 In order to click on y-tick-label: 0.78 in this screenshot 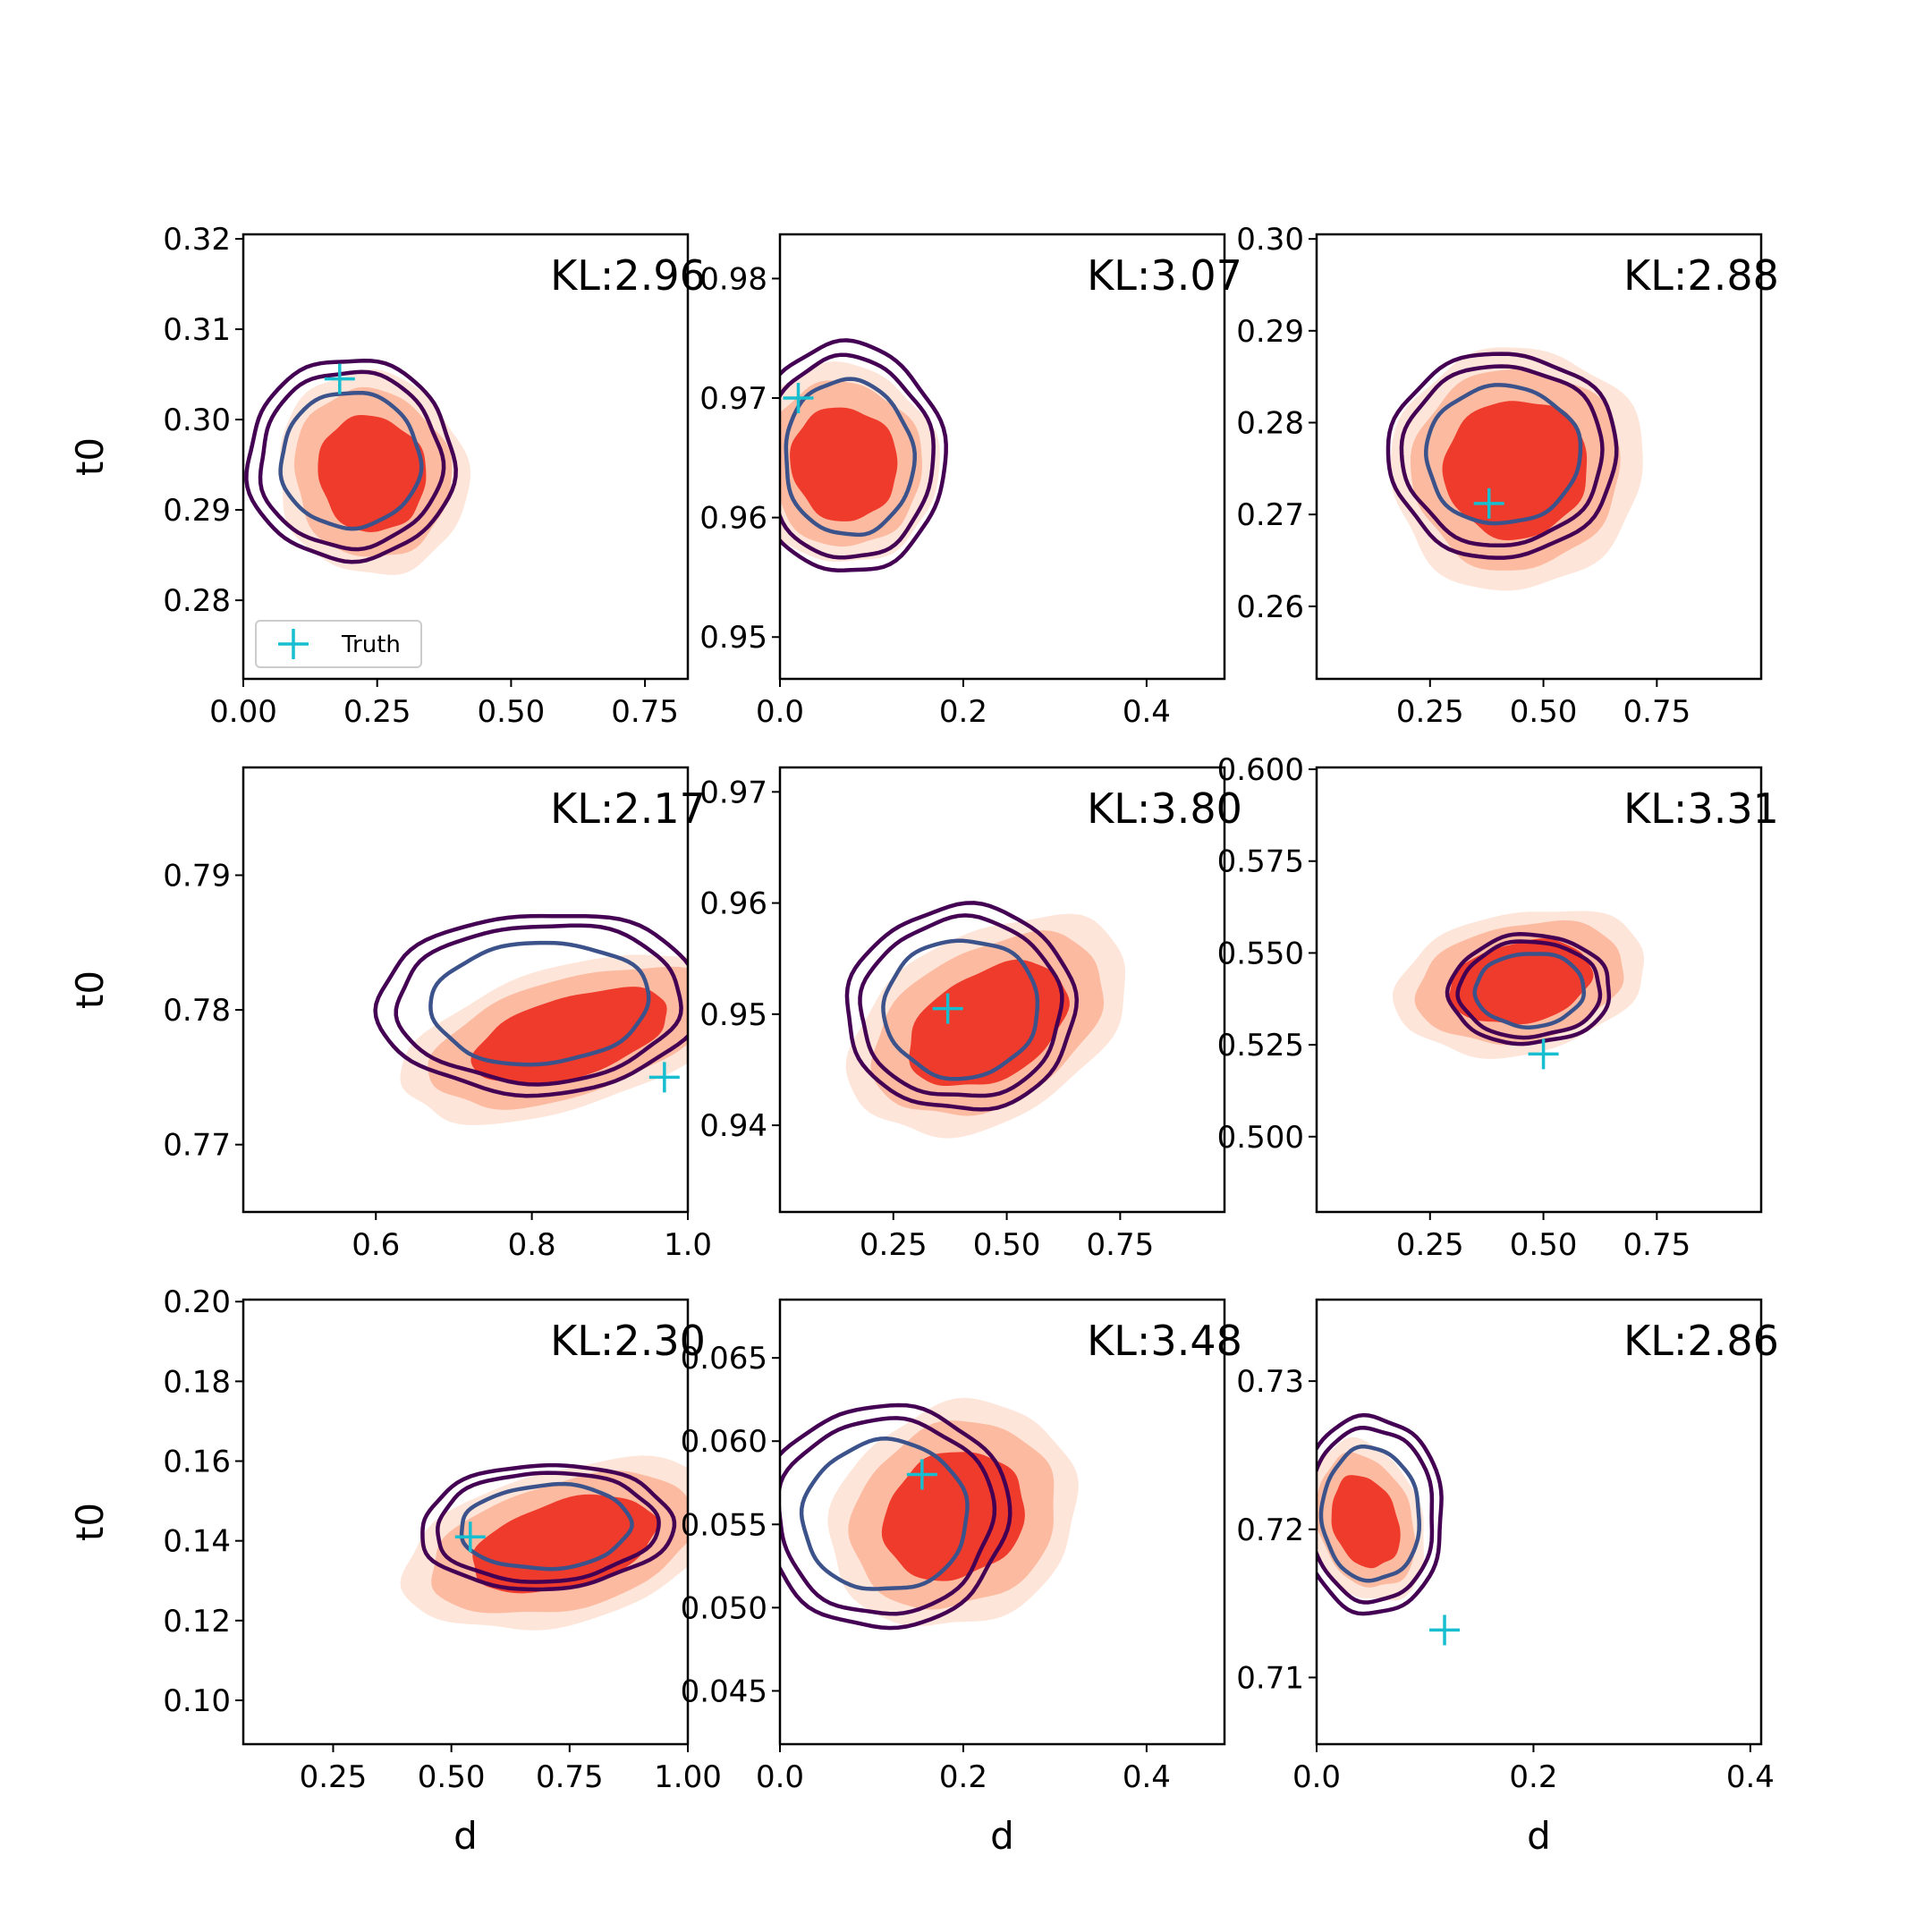, I will do `click(197, 1011)`.